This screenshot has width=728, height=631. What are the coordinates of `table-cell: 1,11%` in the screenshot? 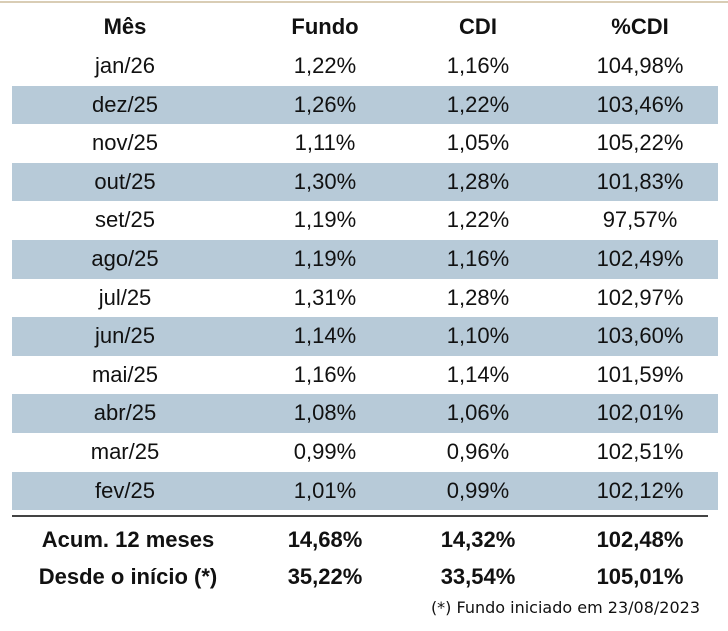 It's located at (325, 143).